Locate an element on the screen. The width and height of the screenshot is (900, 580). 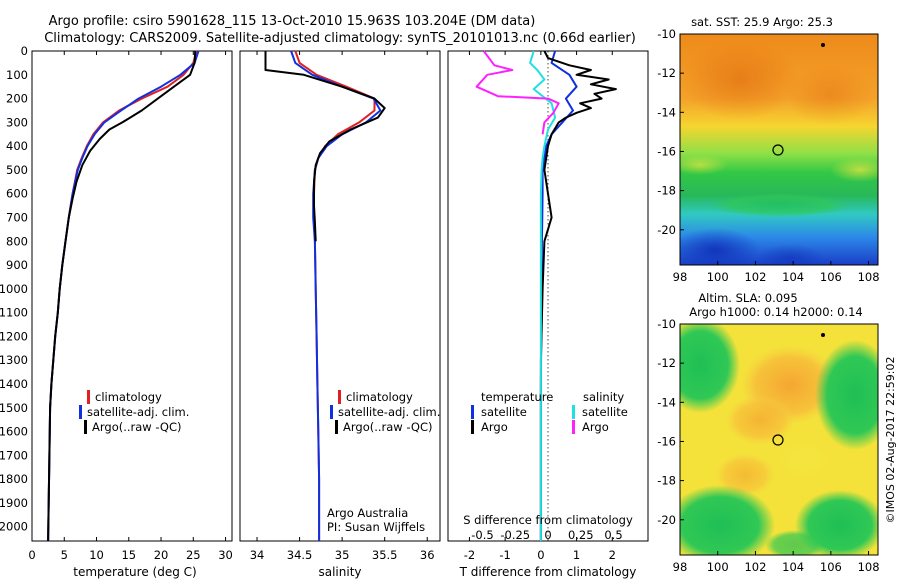
y-tick-label: 100 is located at coordinates (17, 75).